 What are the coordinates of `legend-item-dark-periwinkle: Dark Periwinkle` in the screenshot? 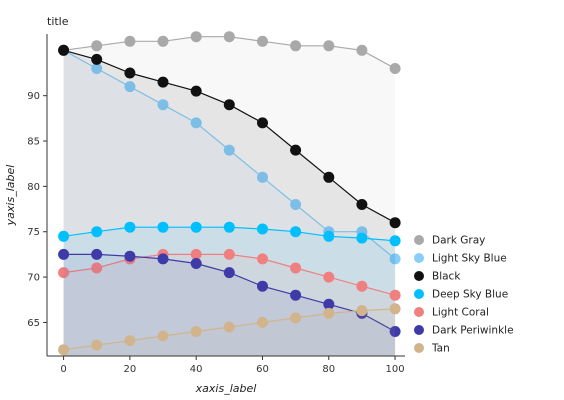 It's located at (464, 331).